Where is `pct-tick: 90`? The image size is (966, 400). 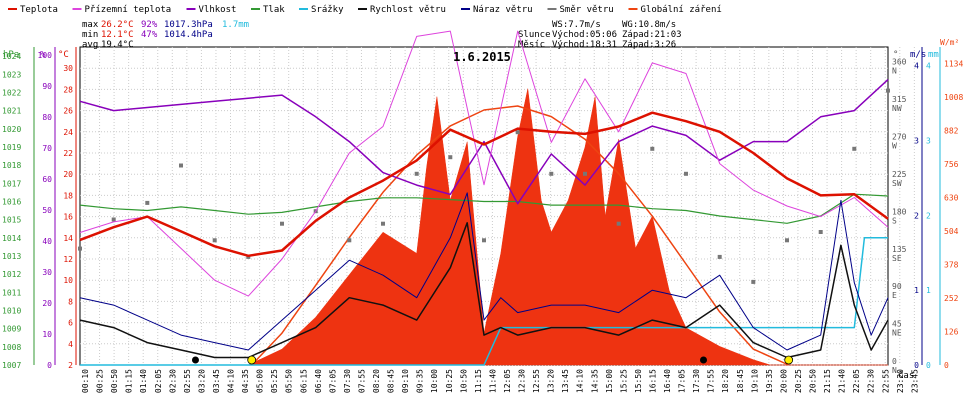
pct-tick: 90 is located at coordinates (47, 86).